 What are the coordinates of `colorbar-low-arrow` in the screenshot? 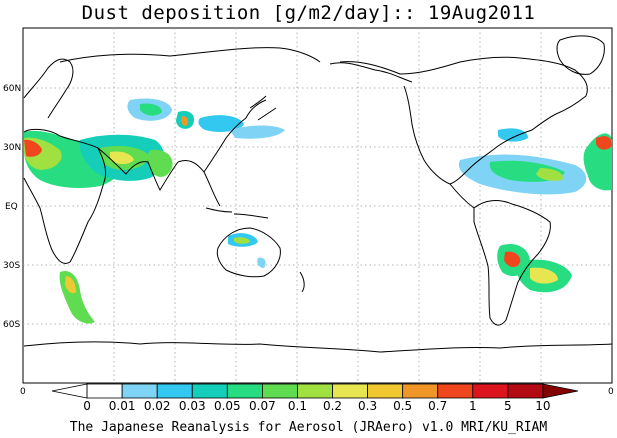 It's located at (69, 391).